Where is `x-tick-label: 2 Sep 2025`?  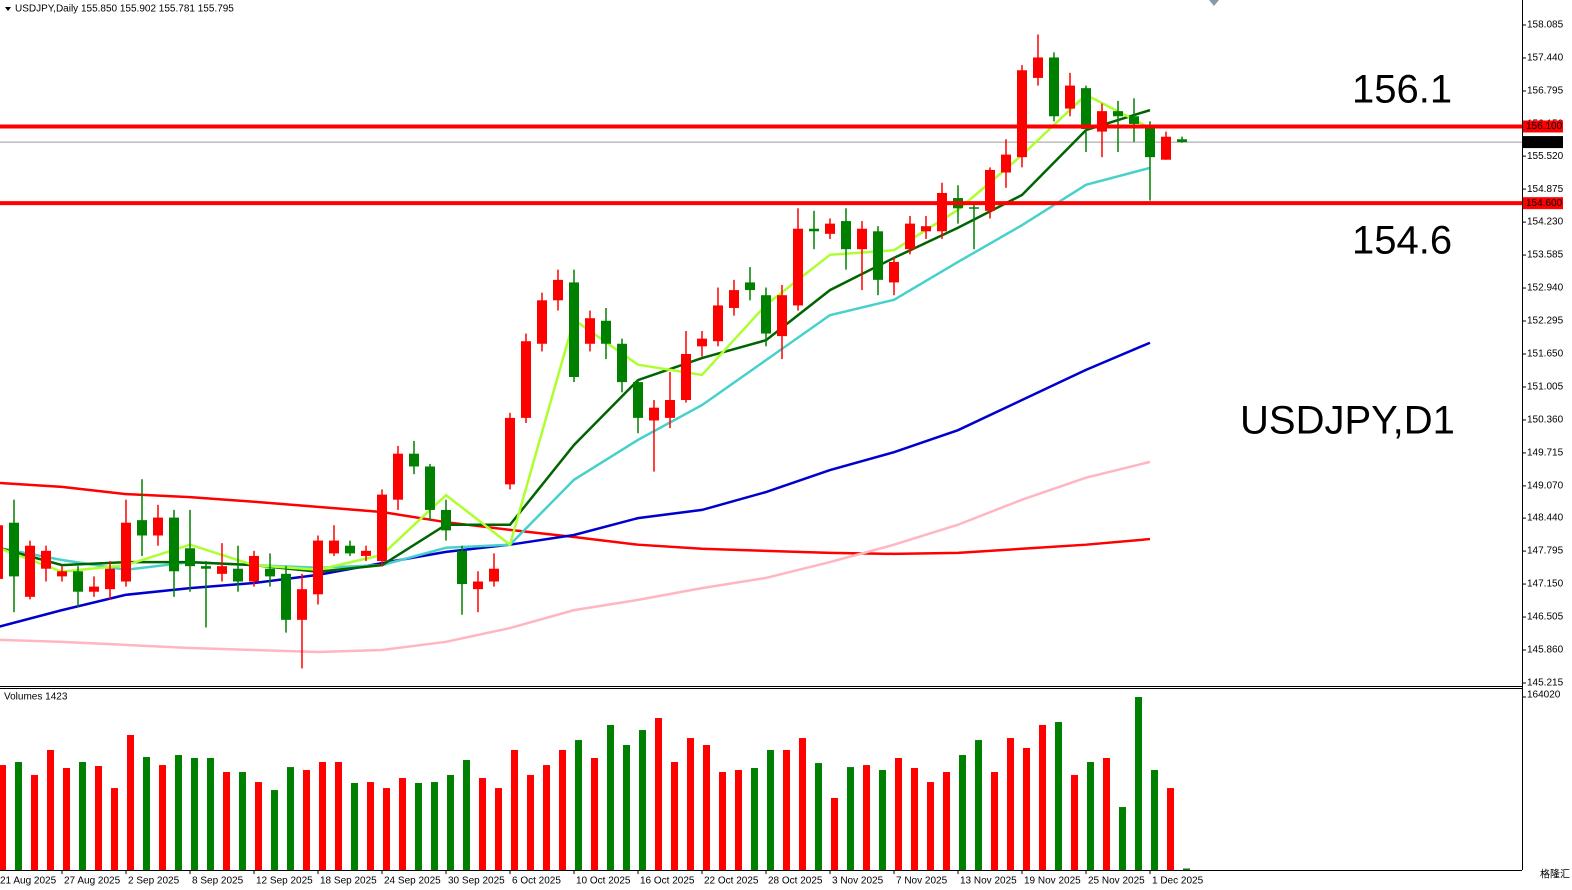
x-tick-label: 2 Sep 2025 is located at coordinates (154, 881).